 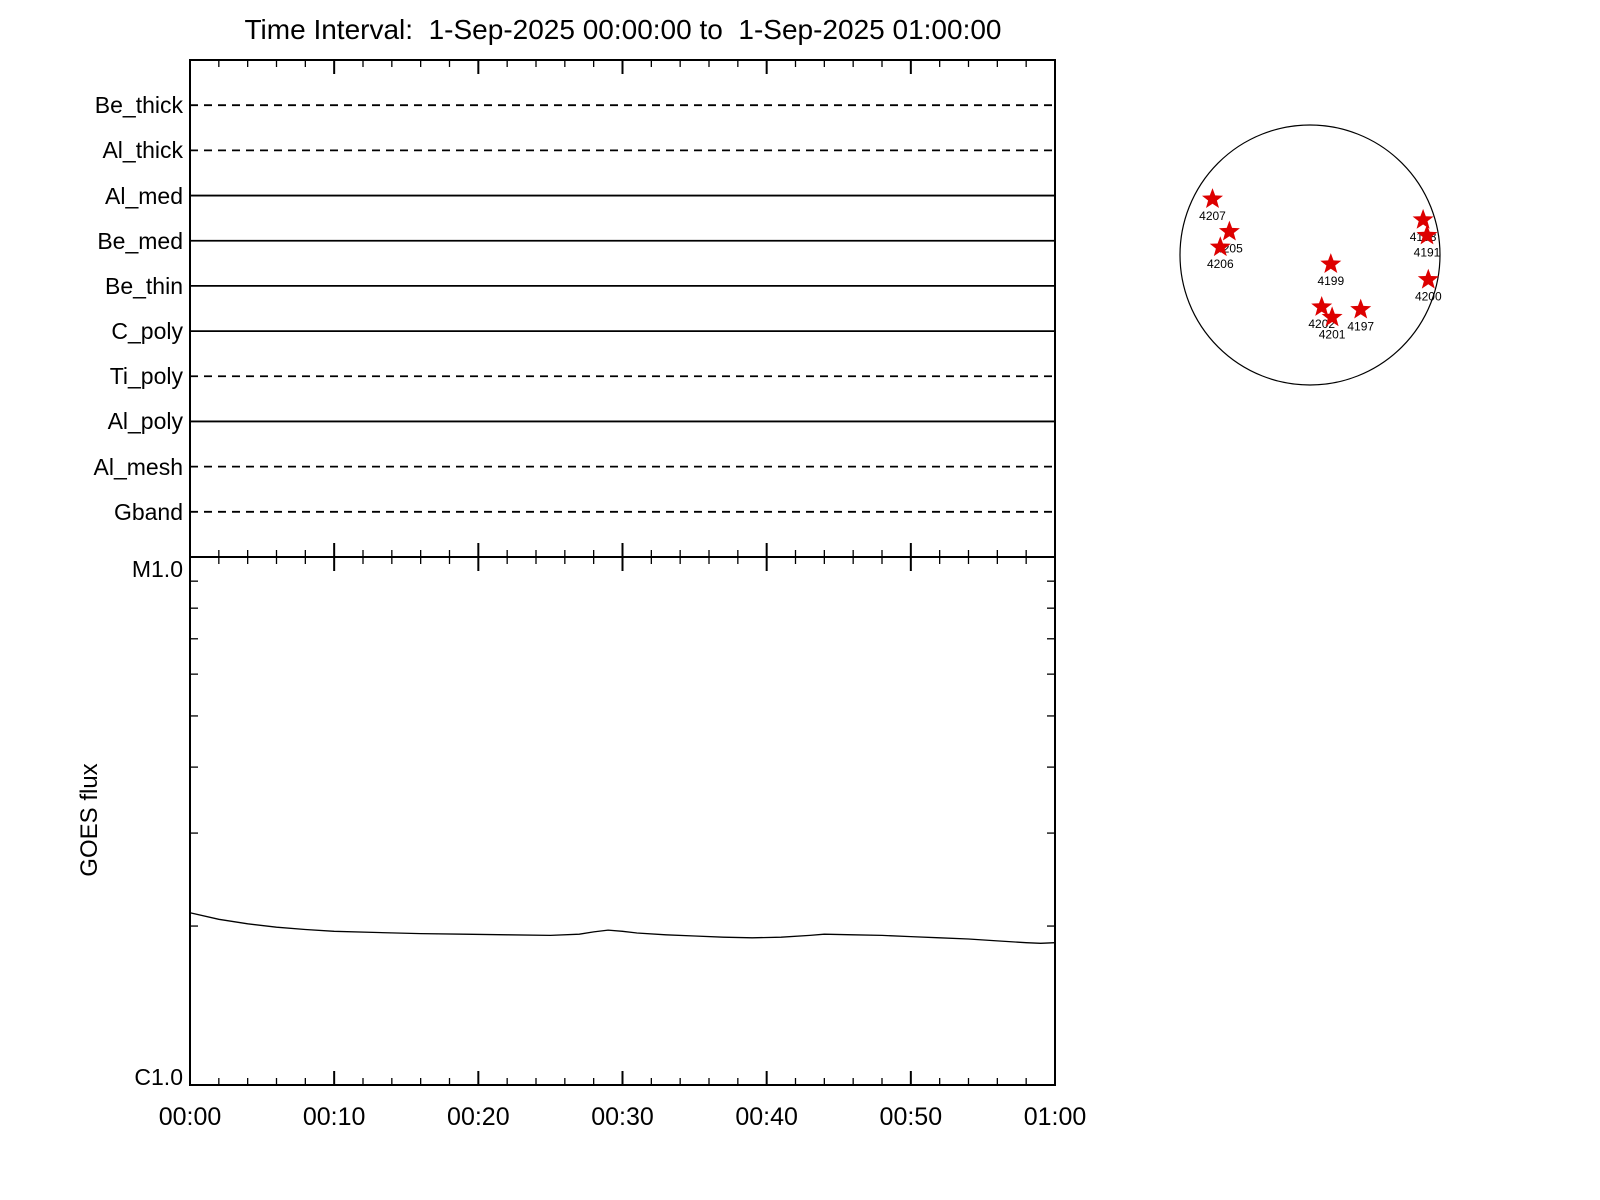 What do you see at coordinates (158, 1077) in the screenshot?
I see `ytick-label-c1: C1.0` at bounding box center [158, 1077].